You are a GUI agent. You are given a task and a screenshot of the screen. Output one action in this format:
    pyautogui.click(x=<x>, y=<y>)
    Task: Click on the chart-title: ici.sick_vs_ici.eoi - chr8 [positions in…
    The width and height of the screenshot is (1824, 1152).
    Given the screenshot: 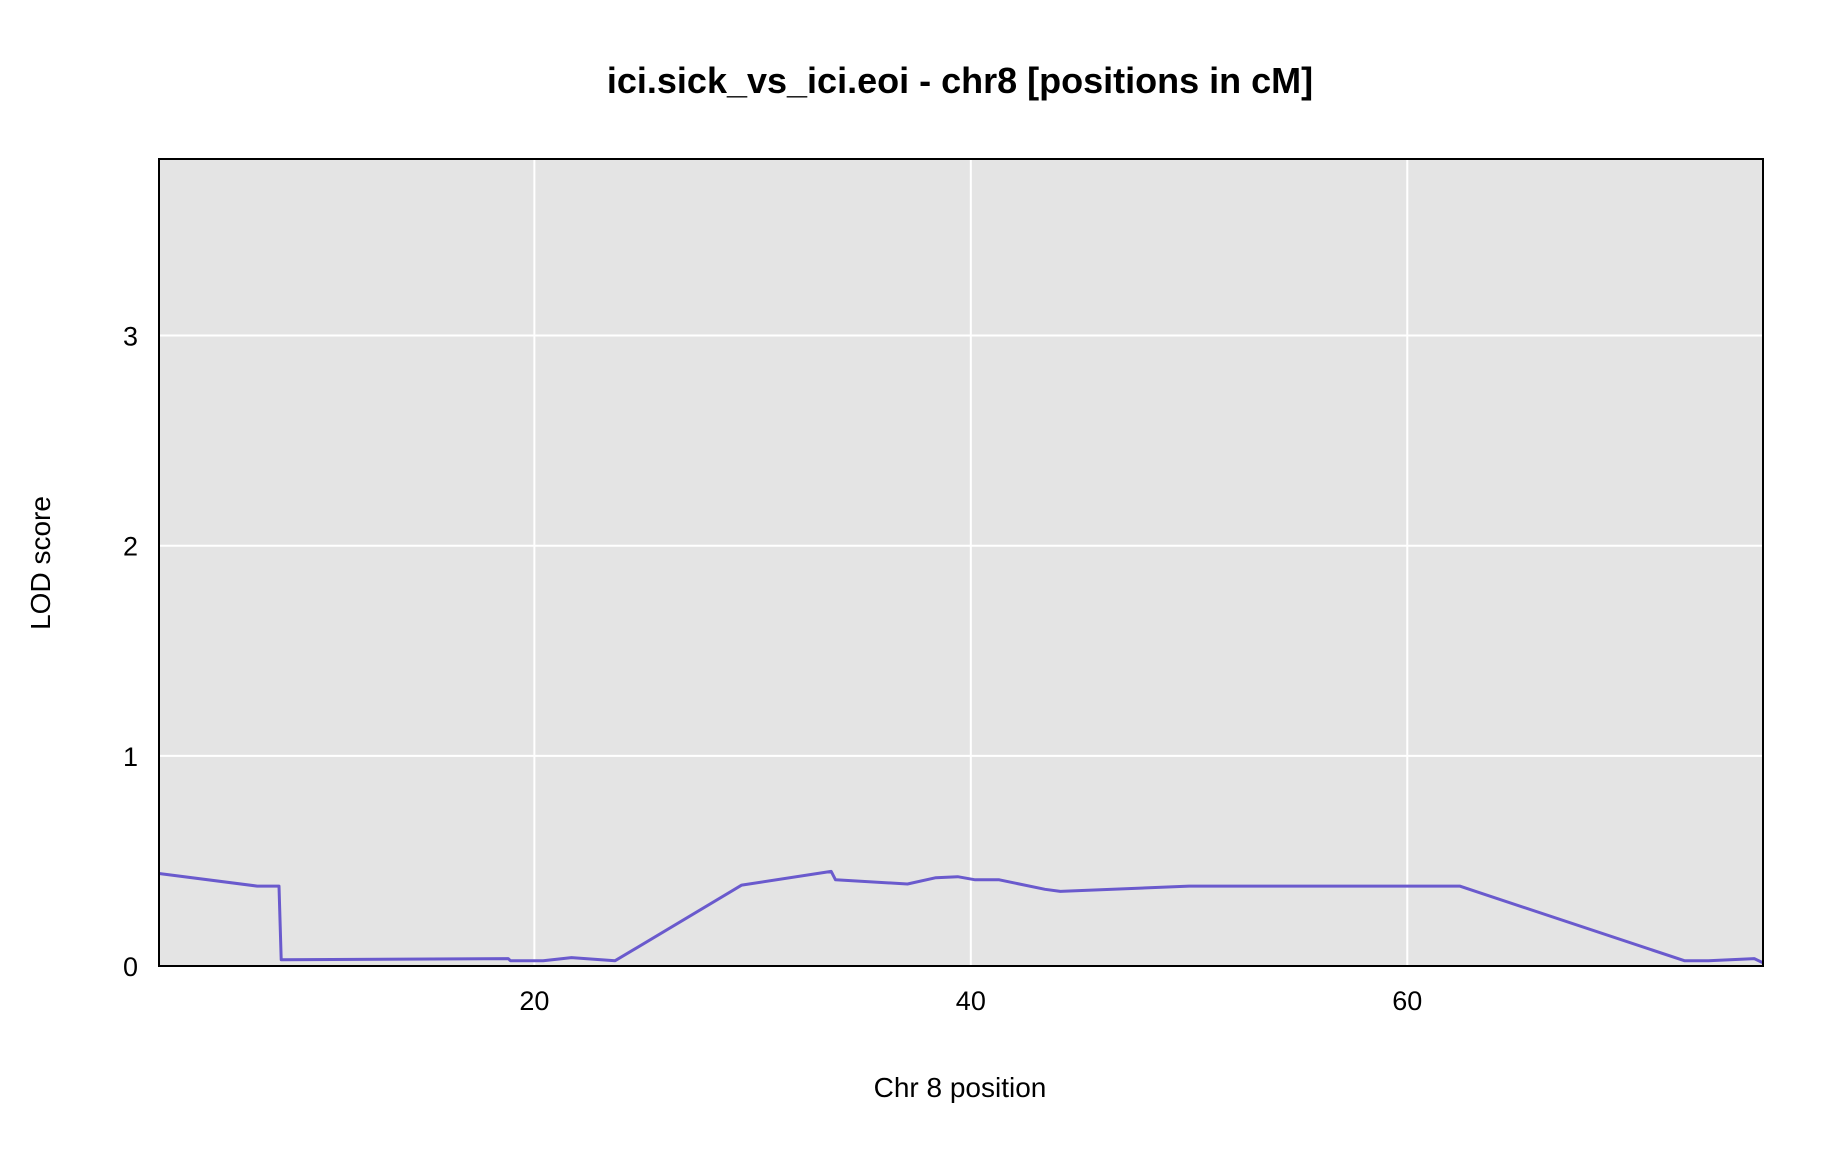 What is the action you would take?
    pyautogui.click(x=960, y=80)
    